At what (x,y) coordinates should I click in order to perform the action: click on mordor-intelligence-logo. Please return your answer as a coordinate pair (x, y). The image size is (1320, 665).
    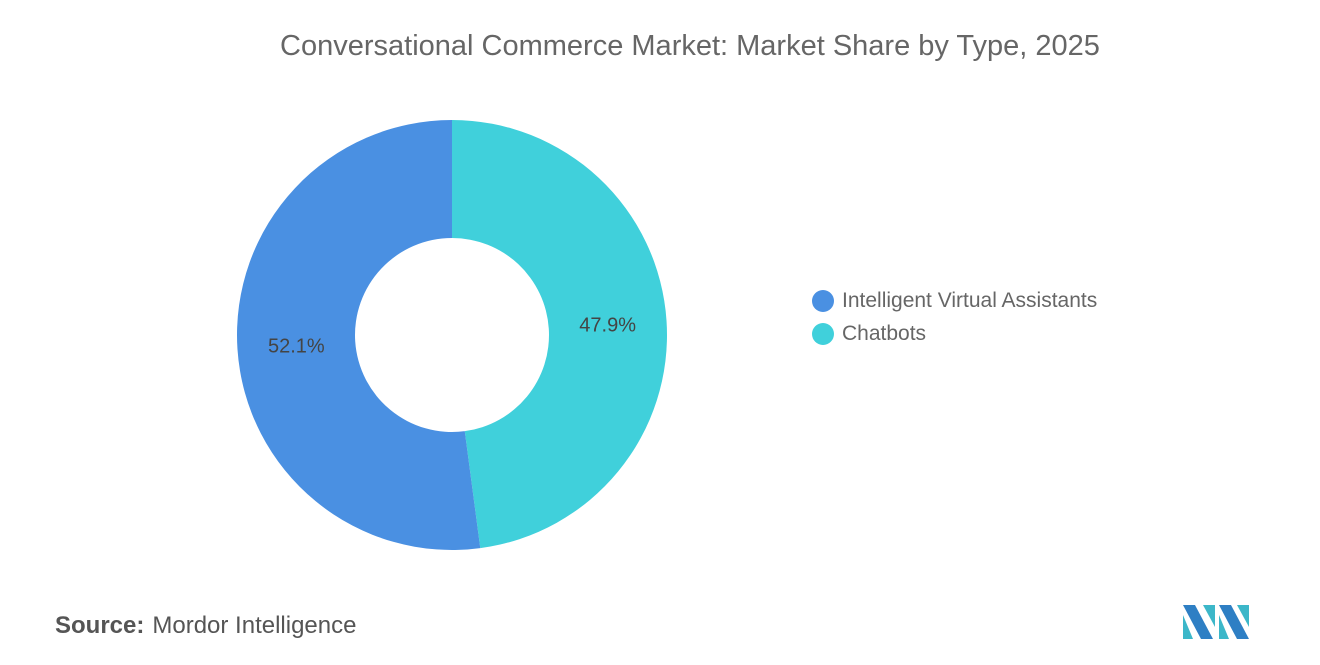
    Looking at the image, I should click on (1216, 622).